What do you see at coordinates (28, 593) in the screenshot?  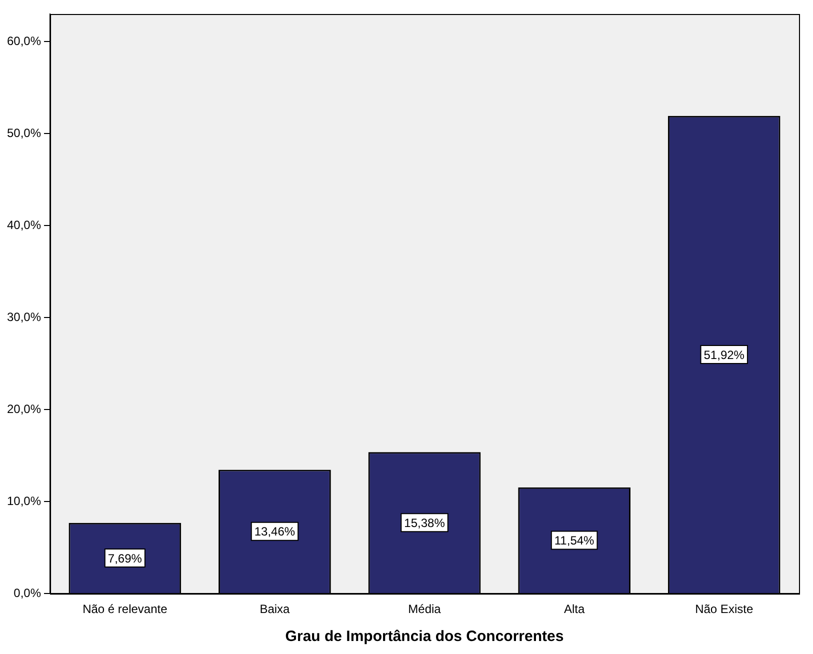 I see `y-tick-label: 0,0%` at bounding box center [28, 593].